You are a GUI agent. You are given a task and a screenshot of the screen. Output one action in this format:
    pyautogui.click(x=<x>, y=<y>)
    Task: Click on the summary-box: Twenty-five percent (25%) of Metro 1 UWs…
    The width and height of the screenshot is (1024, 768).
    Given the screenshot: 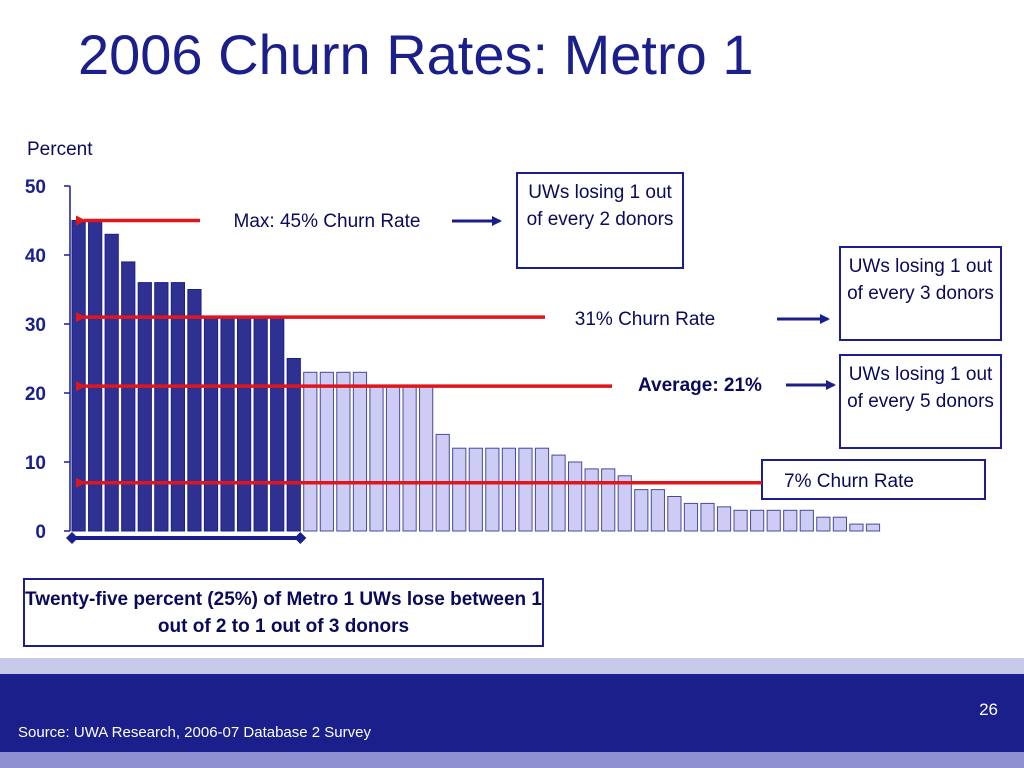 What is the action you would take?
    pyautogui.click(x=283, y=612)
    